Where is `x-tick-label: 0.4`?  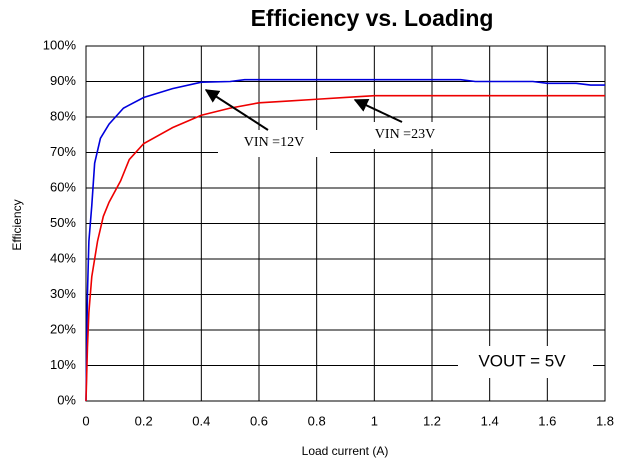
x-tick-label: 0.4 is located at coordinates (201, 420).